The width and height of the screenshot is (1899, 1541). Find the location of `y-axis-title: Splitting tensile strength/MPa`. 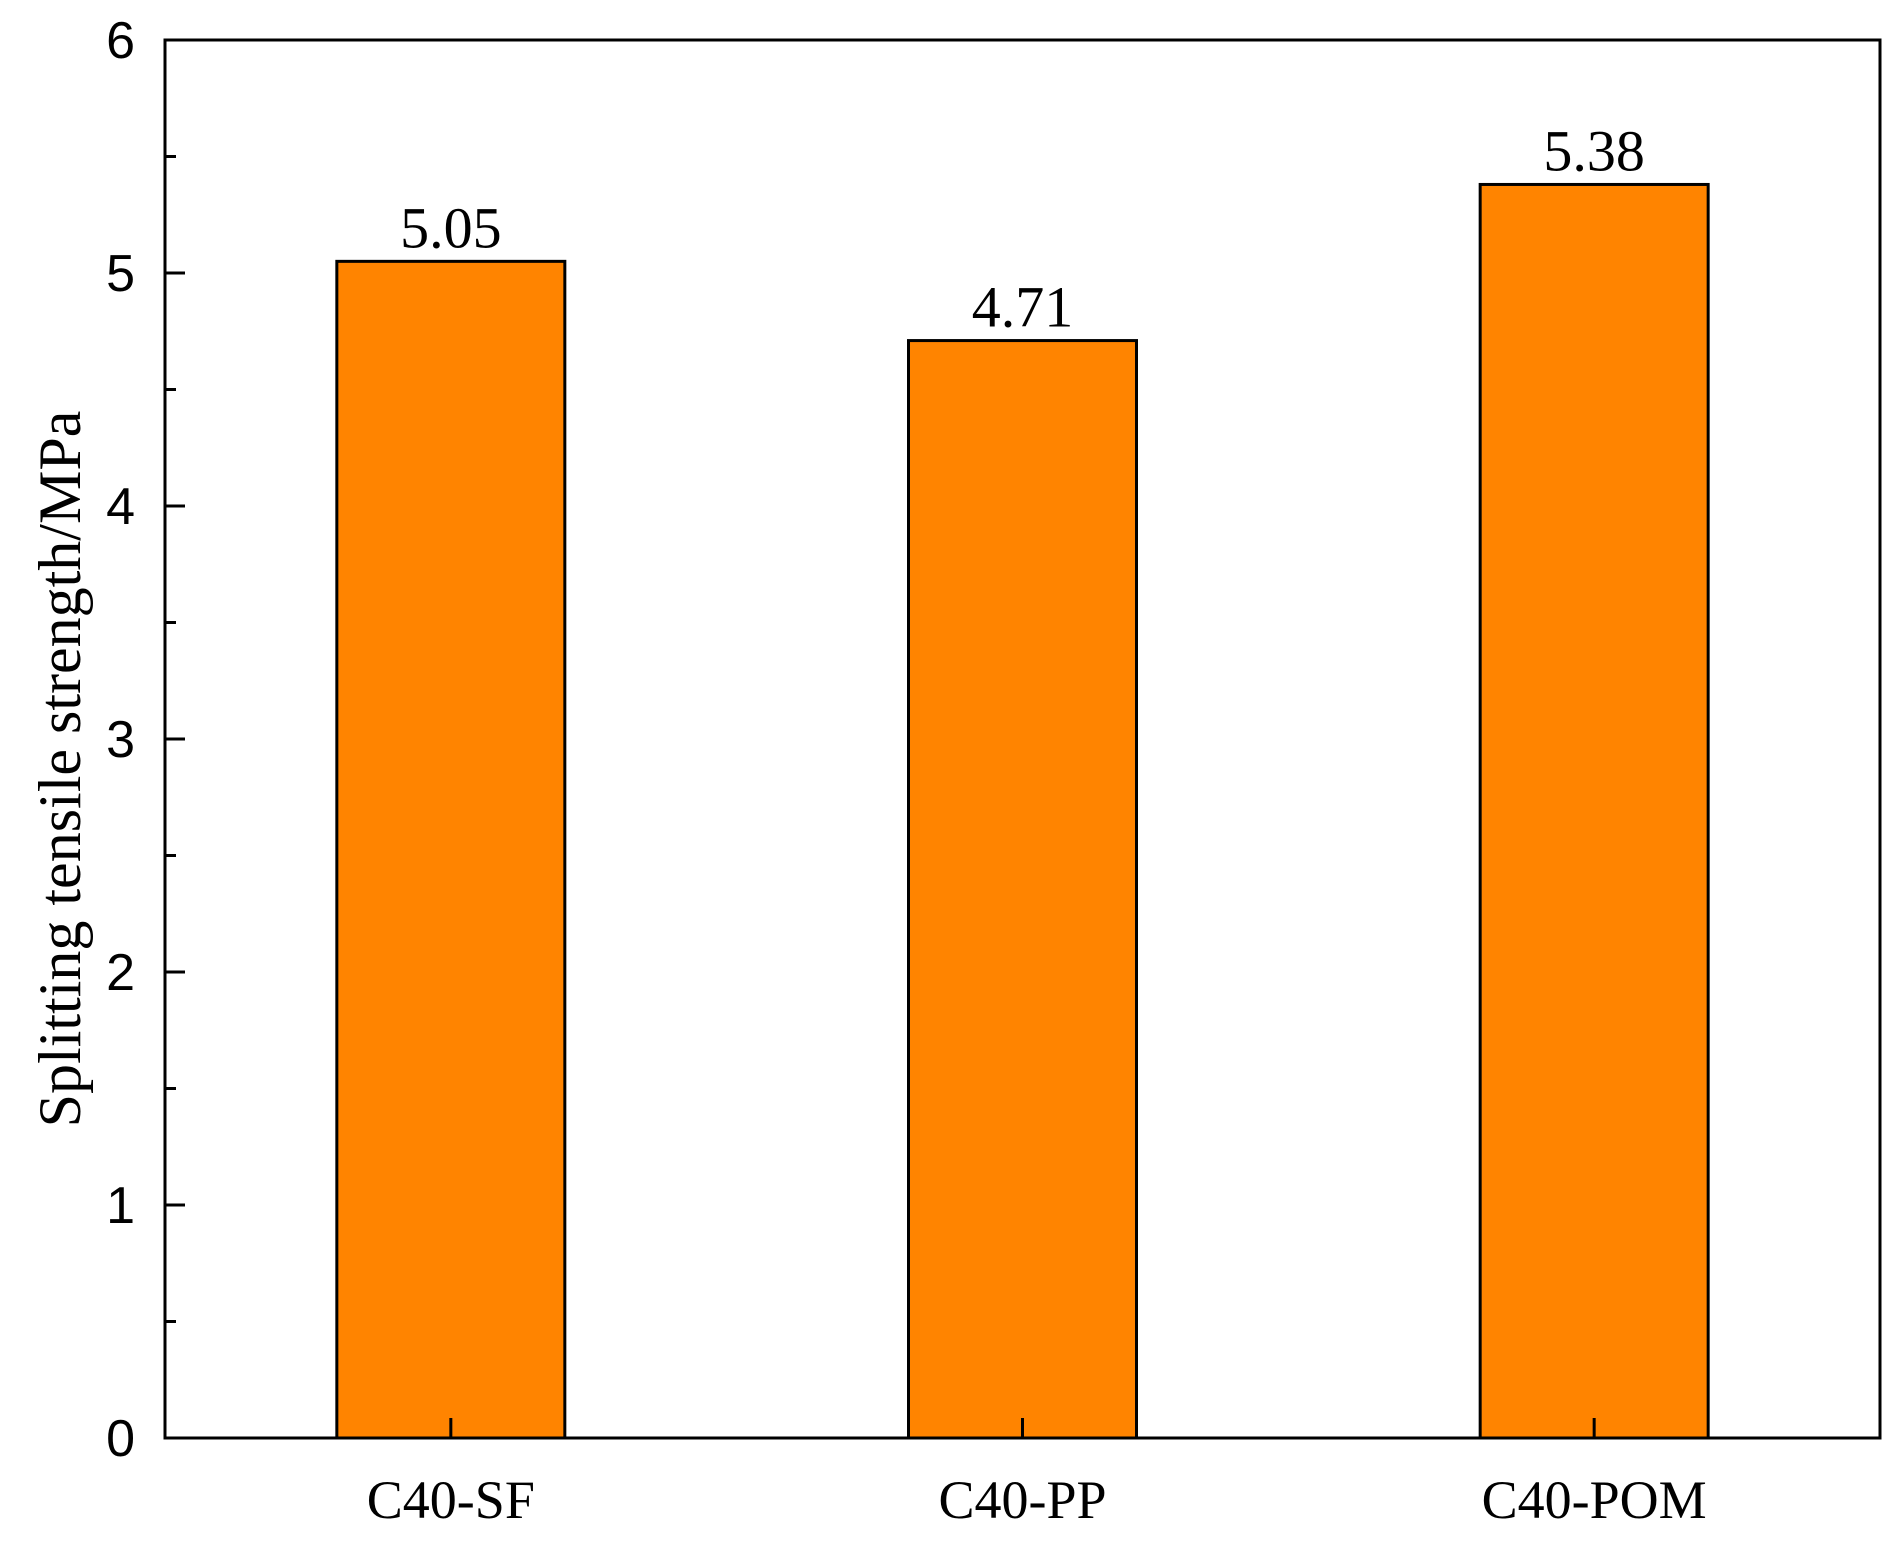

y-axis-title: Splitting tensile strength/MPa is located at coordinates (60, 769).